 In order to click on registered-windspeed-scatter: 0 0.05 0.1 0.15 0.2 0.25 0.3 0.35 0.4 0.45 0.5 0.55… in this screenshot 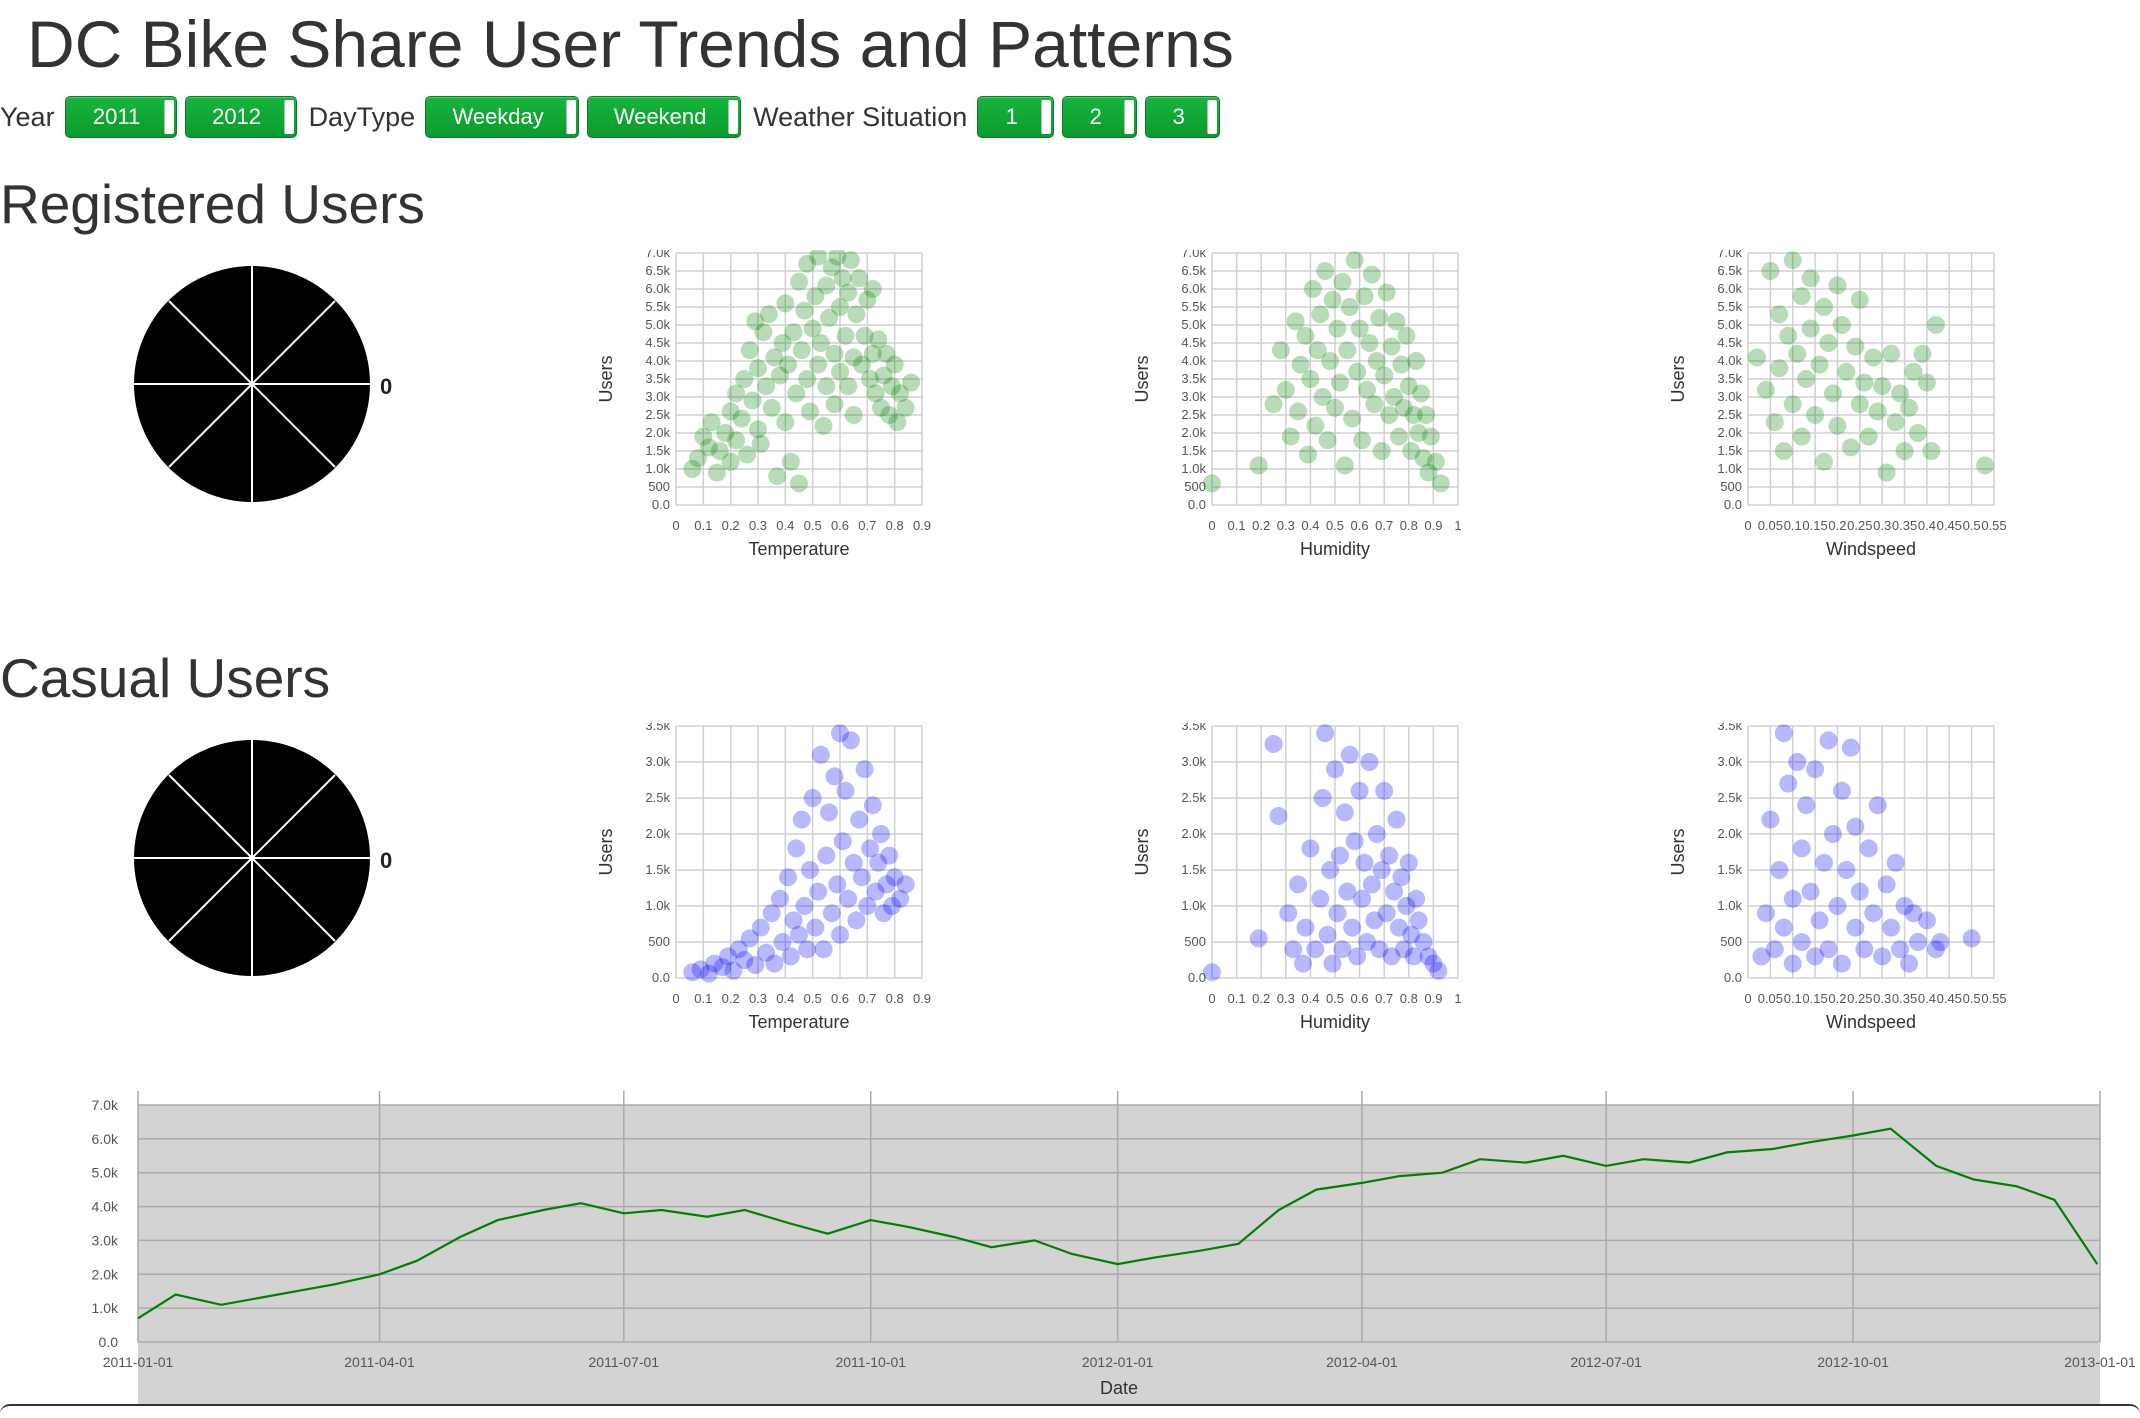, I will do `click(1840, 410)`.